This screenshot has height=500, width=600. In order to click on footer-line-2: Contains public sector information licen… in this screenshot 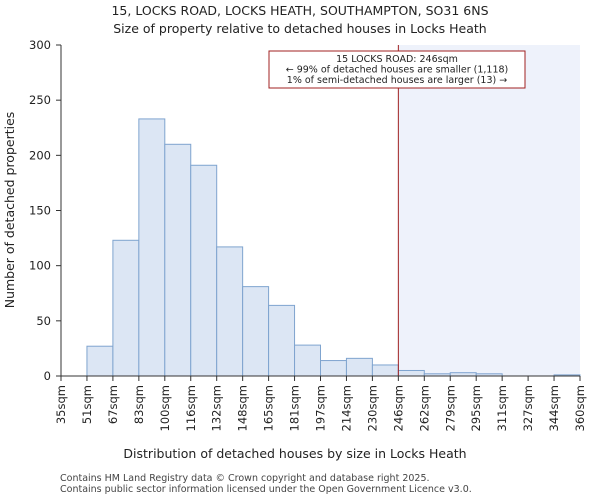, I will do `click(266, 489)`.